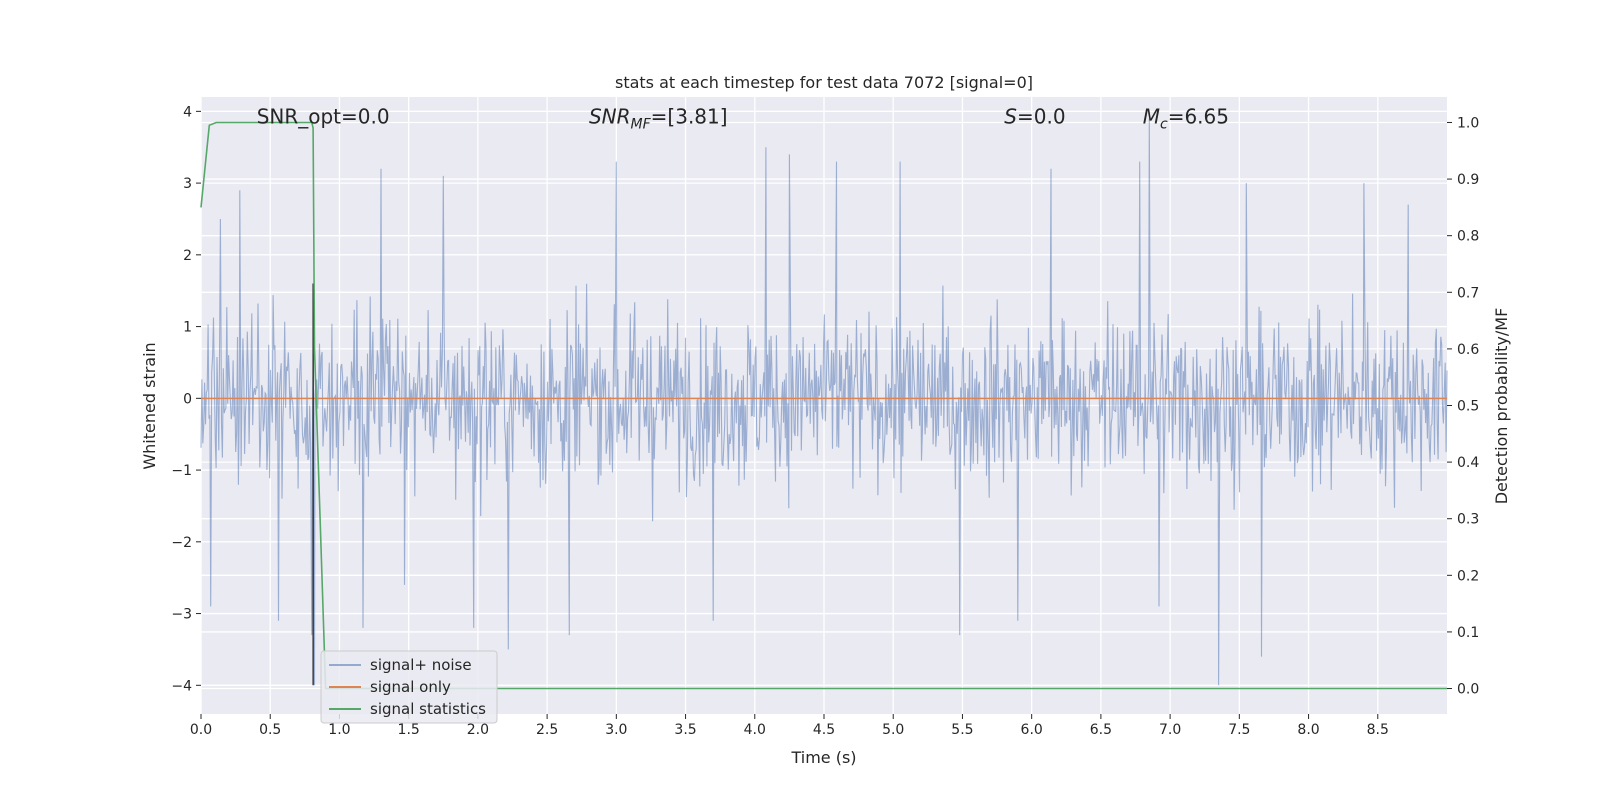  I want to click on annotations: SNR_opt=0.0 SNRMF=[3.81] S=0.0 Mc=6.65, so click(743, 119).